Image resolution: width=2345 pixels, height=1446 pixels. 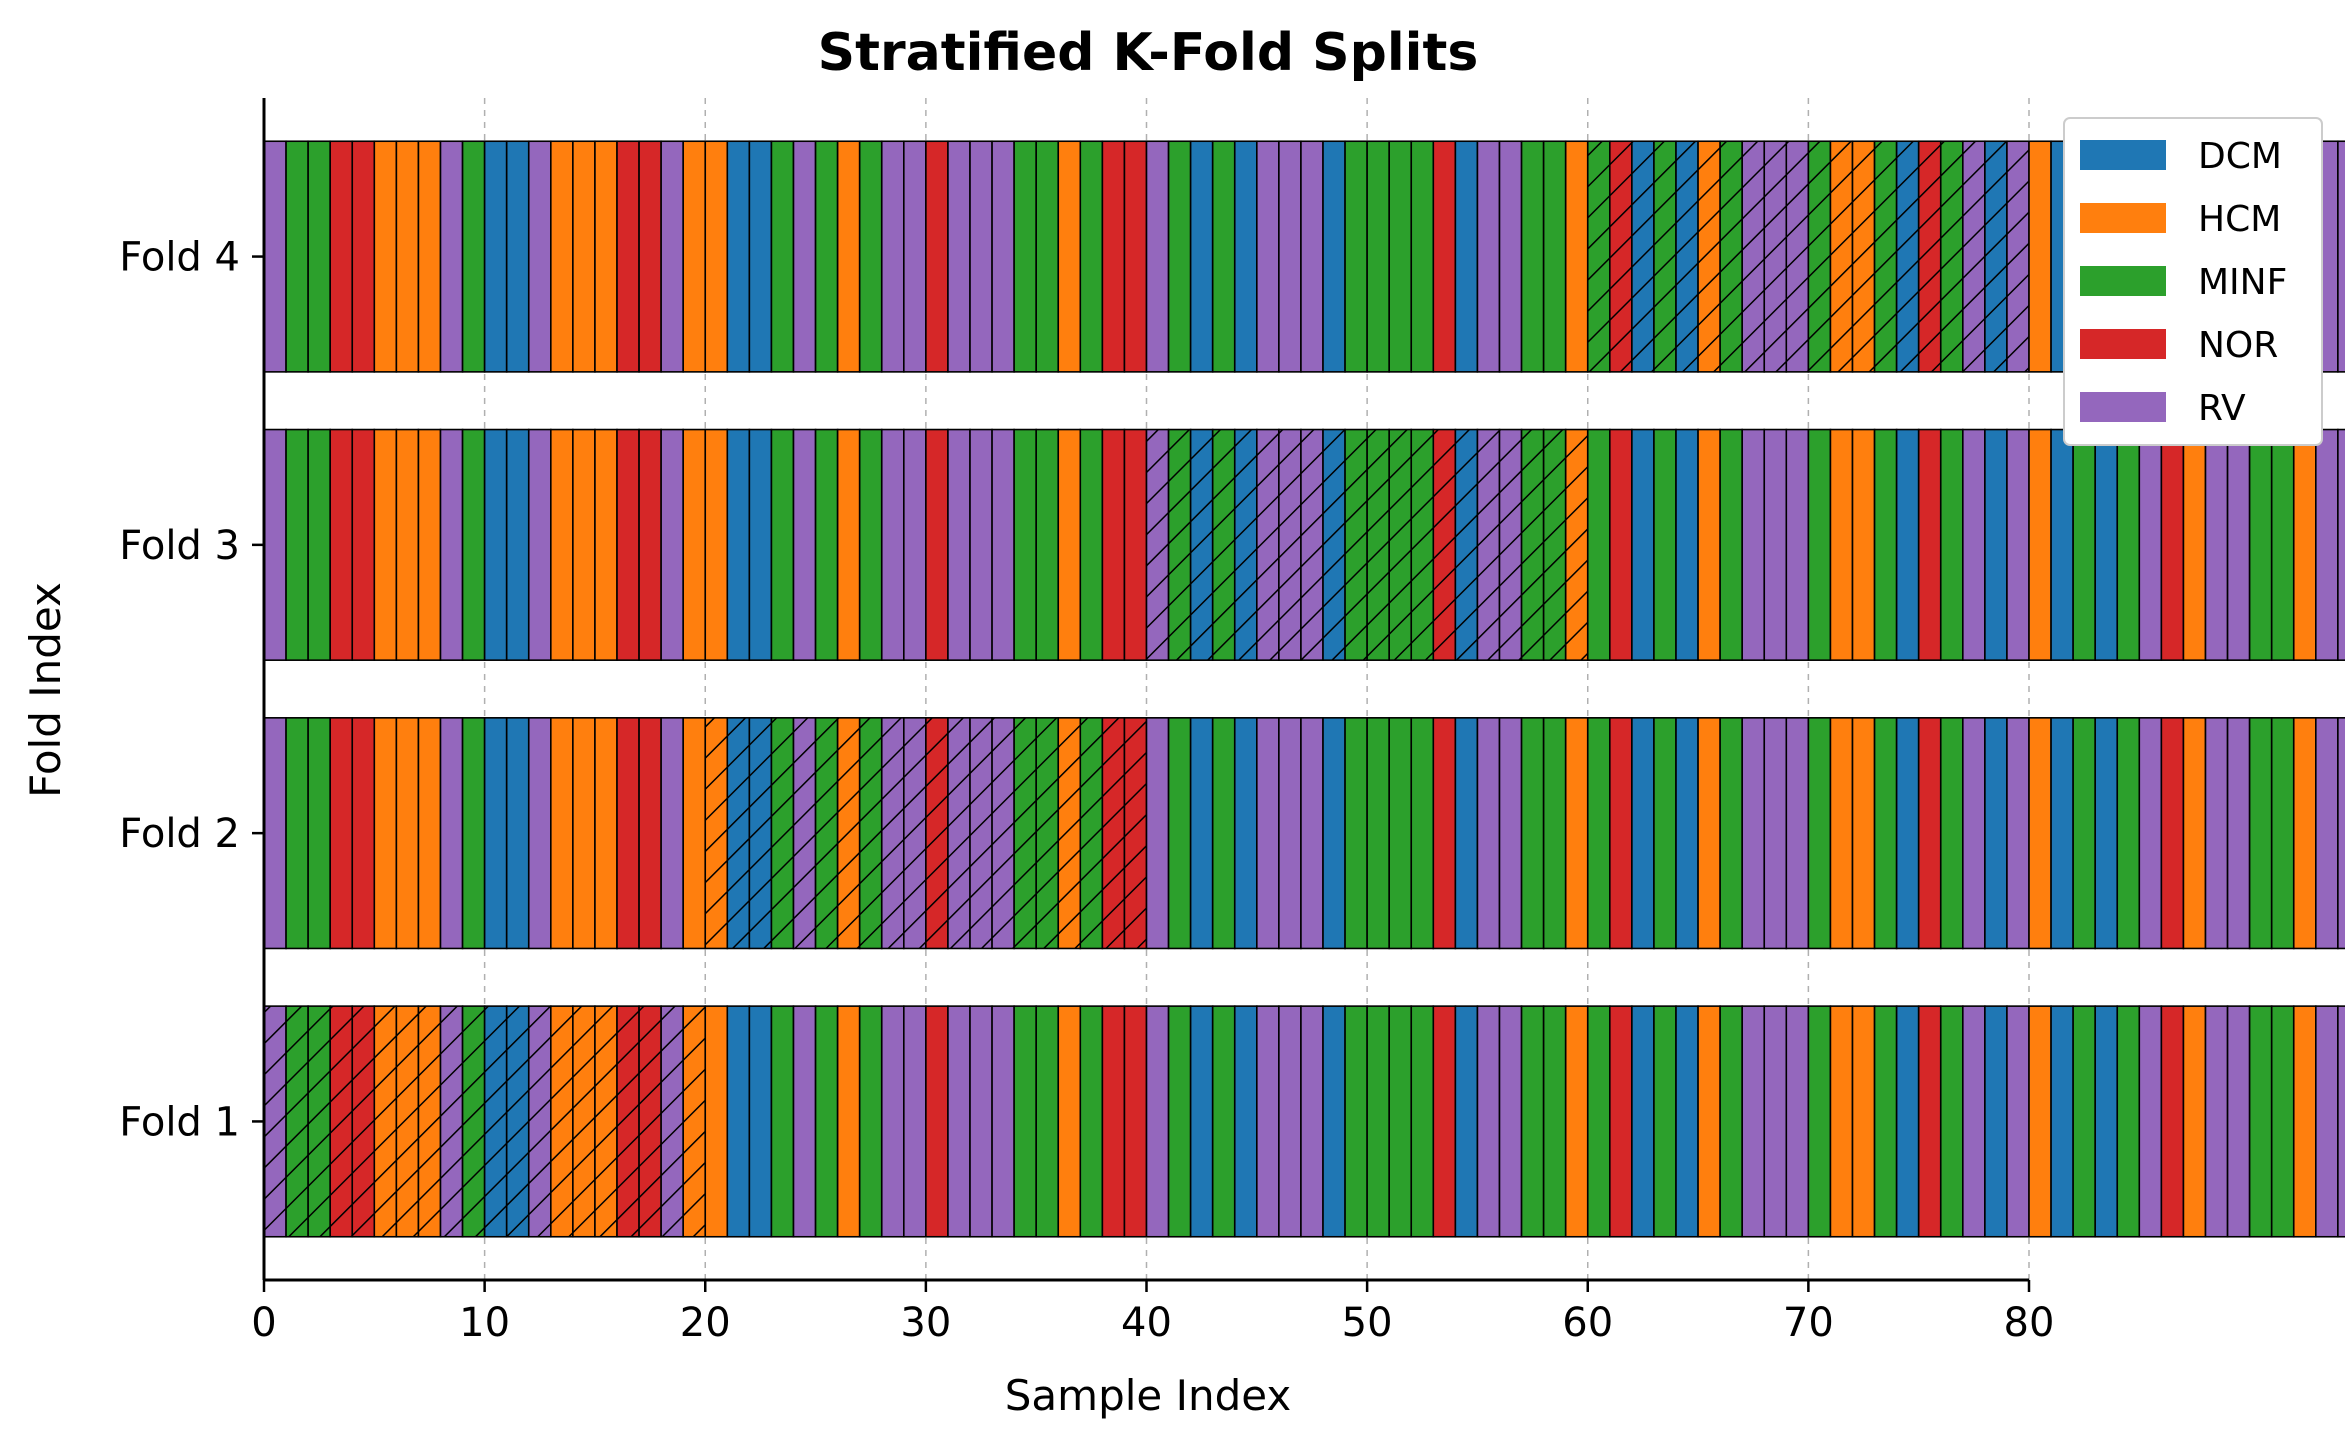 I want to click on x-tick-label: 10, so click(x=484, y=1323).